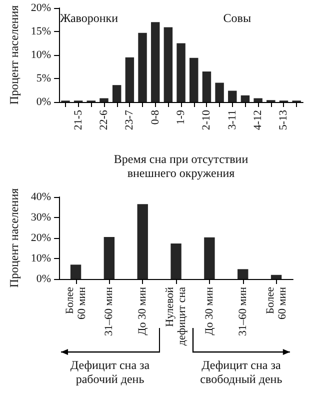  What do you see at coordinates (258, 120) in the screenshot?
I see `x-tick-label: 4-12` at bounding box center [258, 120].